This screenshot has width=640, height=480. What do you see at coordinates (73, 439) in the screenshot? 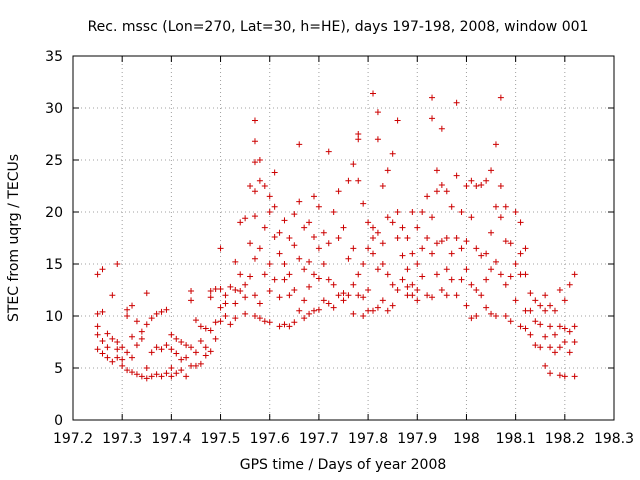
I see `x-tick-label: 197.2` at bounding box center [73, 439].